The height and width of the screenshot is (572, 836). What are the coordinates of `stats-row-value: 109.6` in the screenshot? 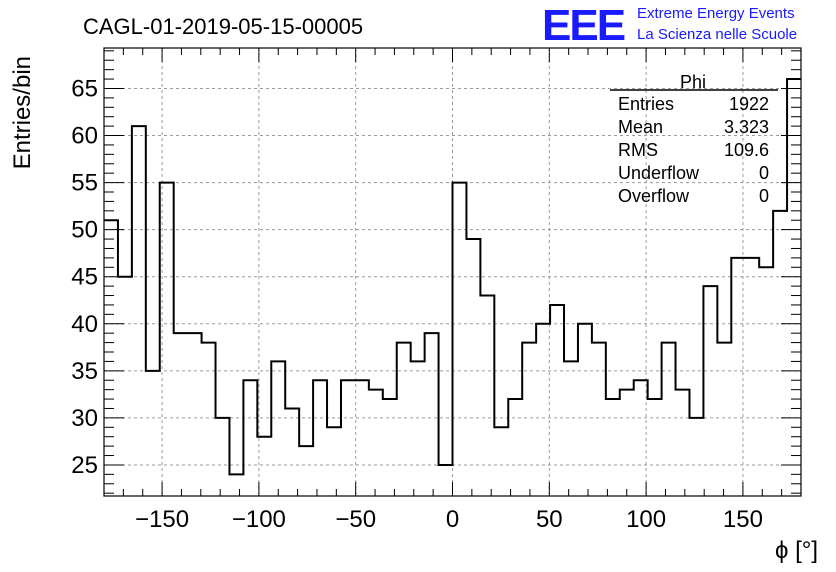 It's located at (746, 150).